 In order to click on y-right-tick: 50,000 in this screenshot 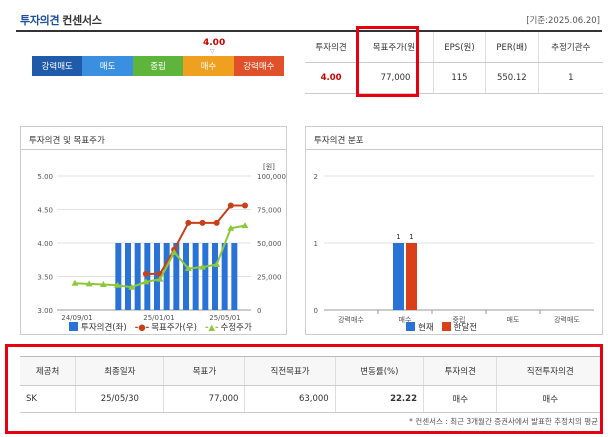, I will do `click(269, 244)`.